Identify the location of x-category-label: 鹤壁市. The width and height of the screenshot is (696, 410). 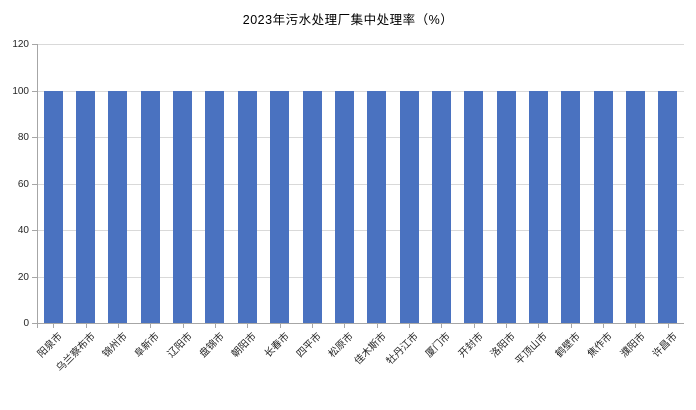
(568, 345).